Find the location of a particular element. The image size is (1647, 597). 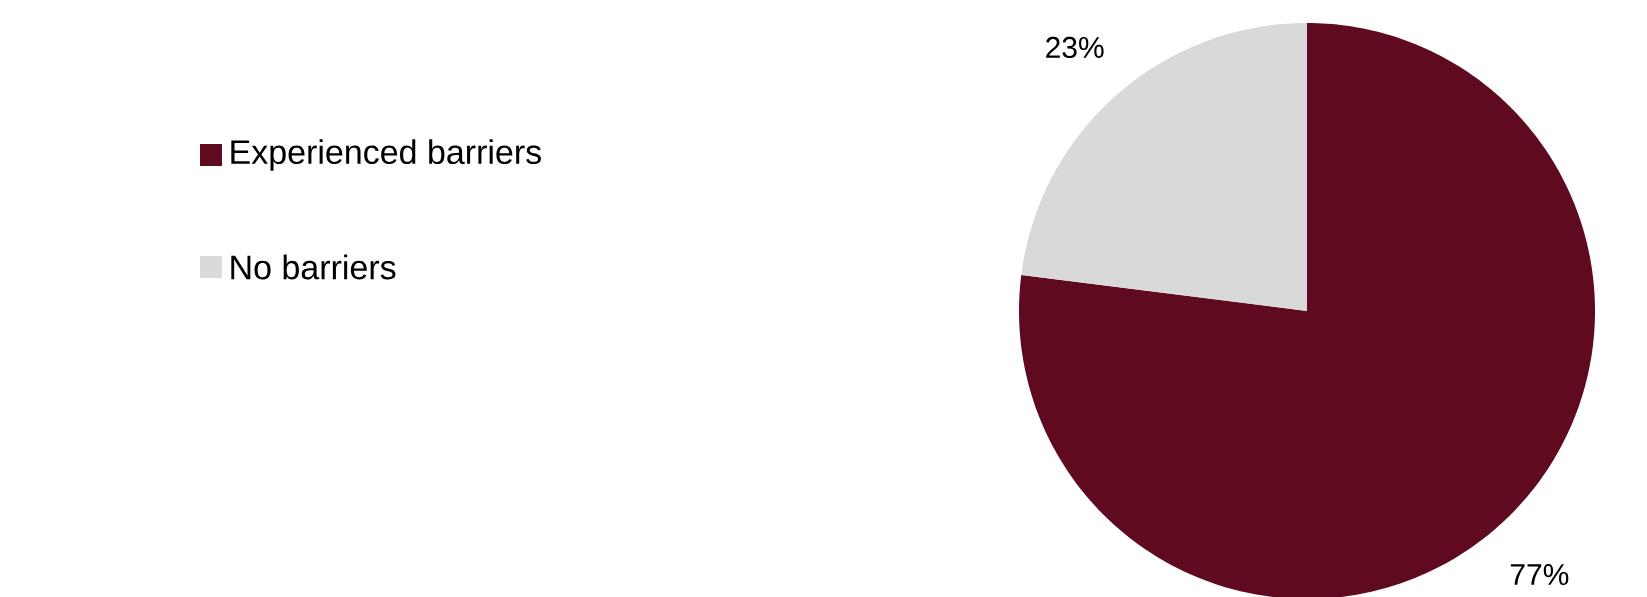

legend-label: No barriers is located at coordinates (313, 267).